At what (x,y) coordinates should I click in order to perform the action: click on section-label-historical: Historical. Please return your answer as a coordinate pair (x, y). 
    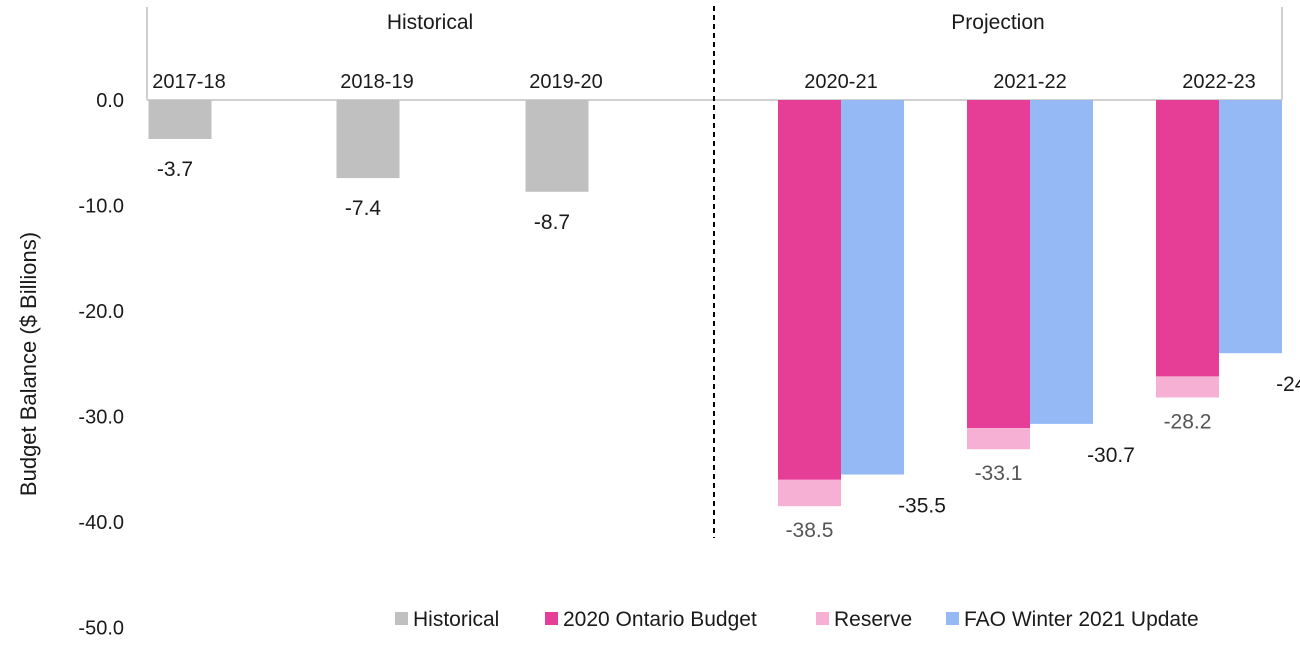
    Looking at the image, I should click on (430, 22).